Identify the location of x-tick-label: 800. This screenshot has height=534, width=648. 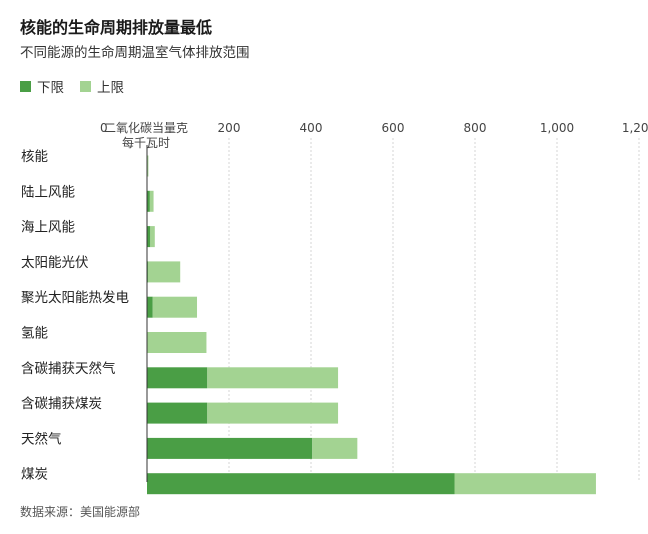
(475, 128).